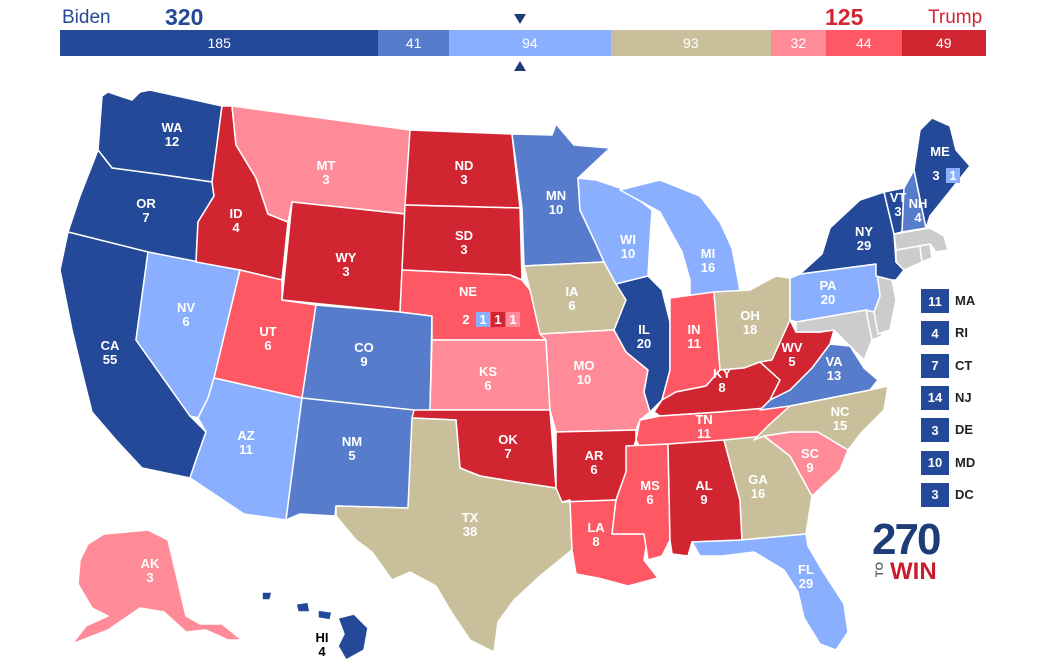 Image resolution: width=1050 pixels, height=670 pixels. I want to click on state-ev-NC: 15, so click(840, 425).